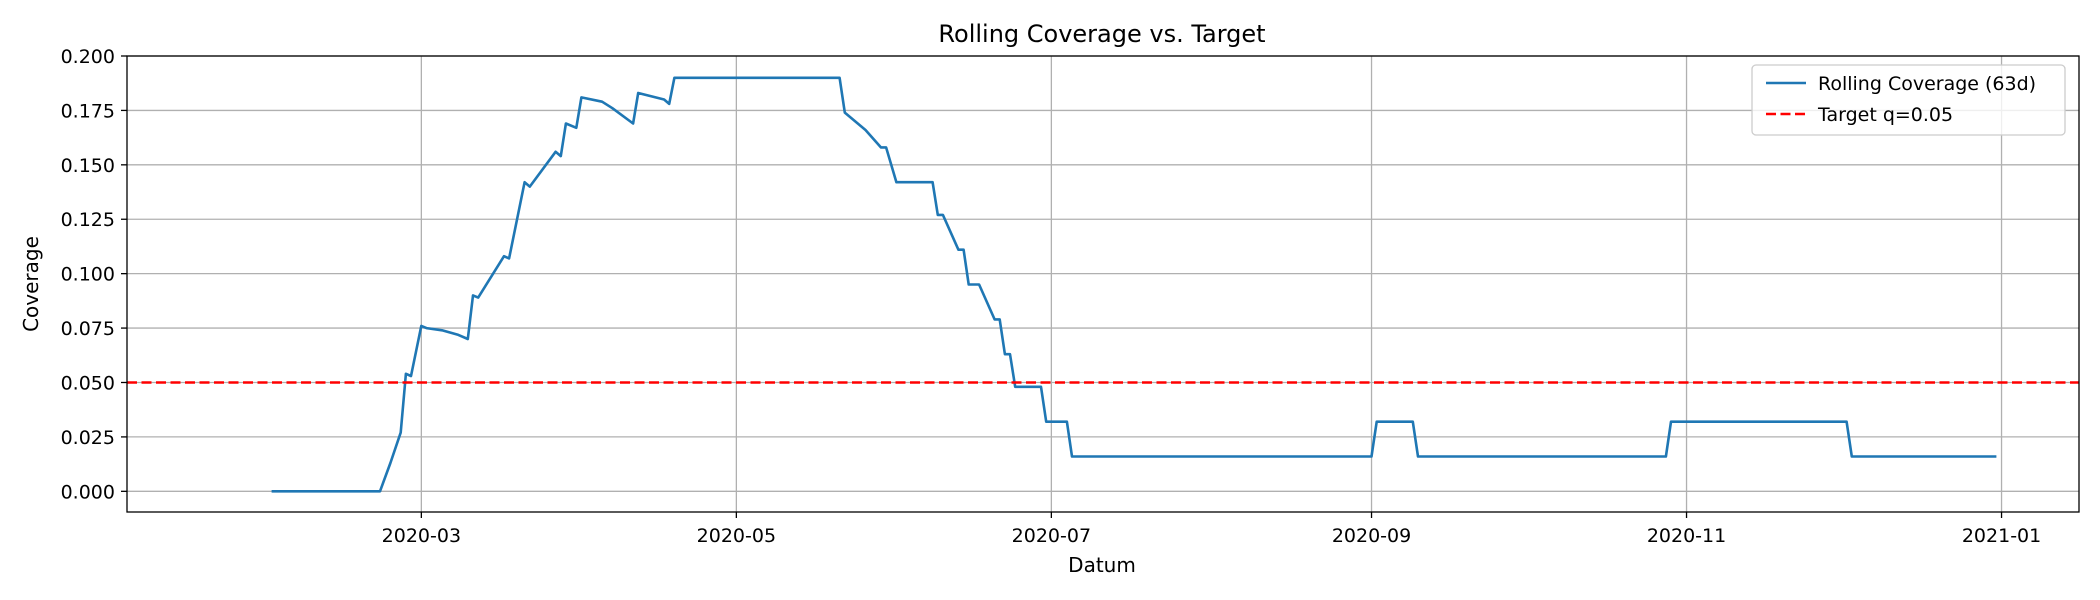 This screenshot has height=600, width=2100. I want to click on legend-frame, so click(1908, 100).